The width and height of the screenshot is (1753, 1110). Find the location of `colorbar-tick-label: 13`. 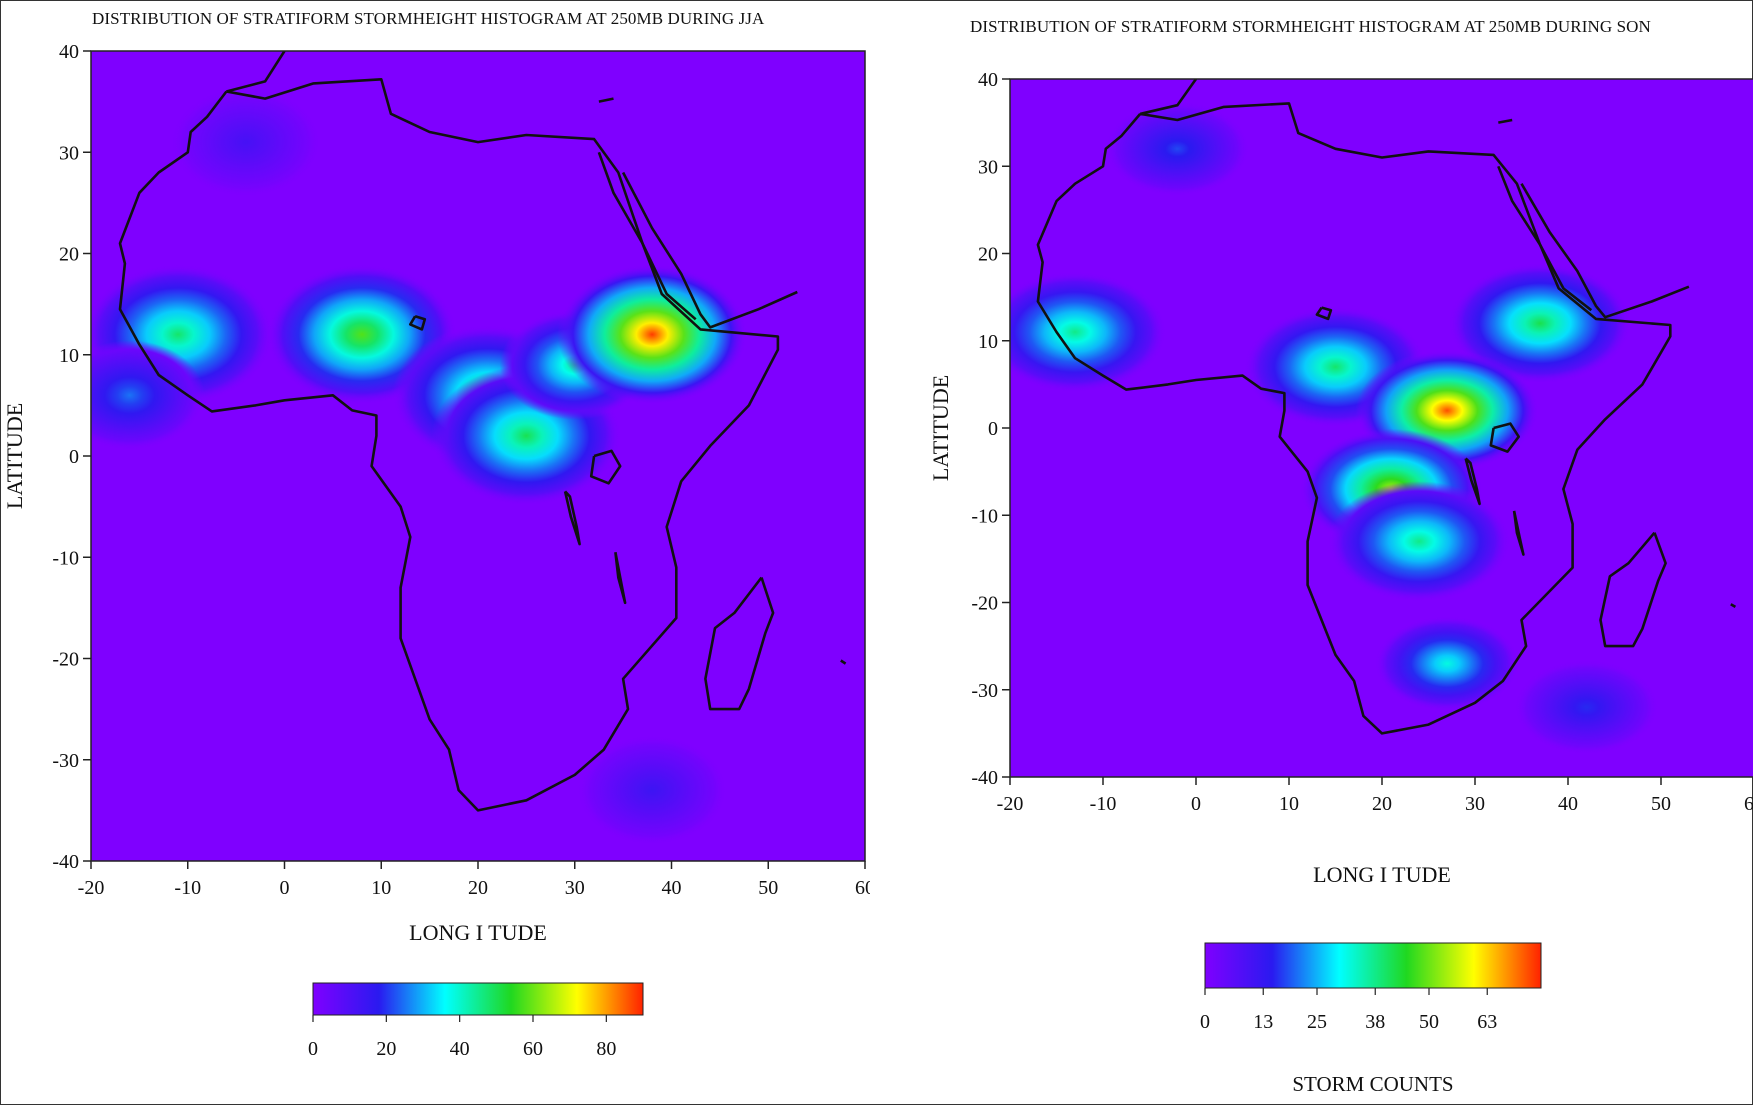

colorbar-tick-label: 13 is located at coordinates (1263, 1022).